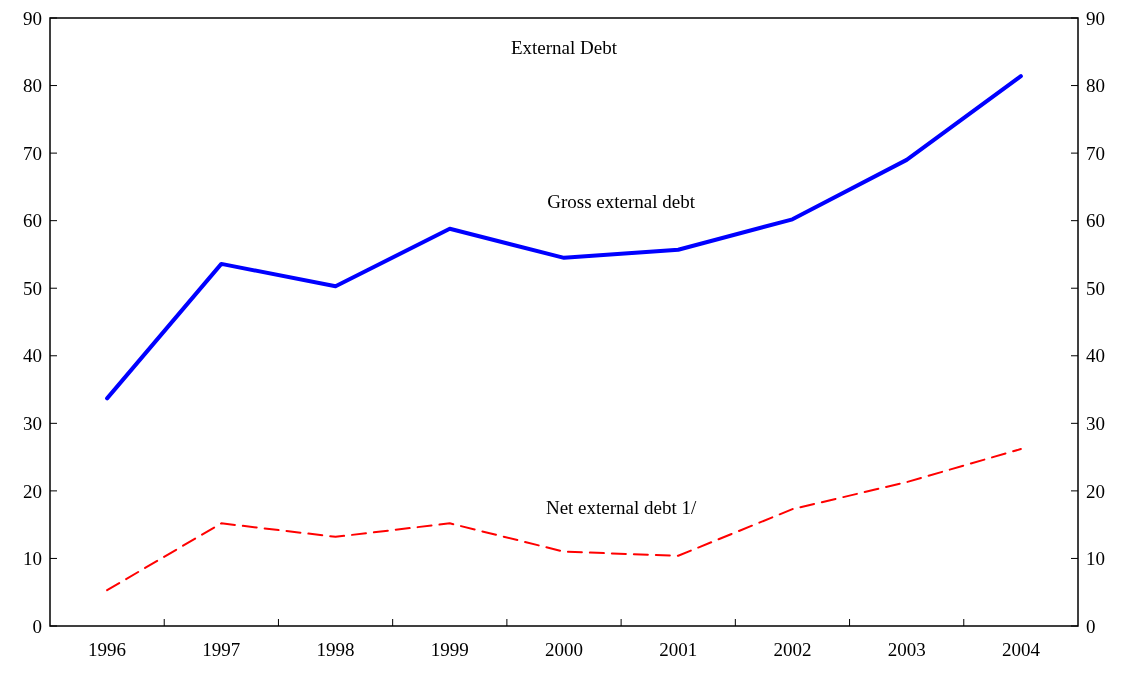 The image size is (1123, 675). I want to click on y-tick-label: 0, so click(37, 626).